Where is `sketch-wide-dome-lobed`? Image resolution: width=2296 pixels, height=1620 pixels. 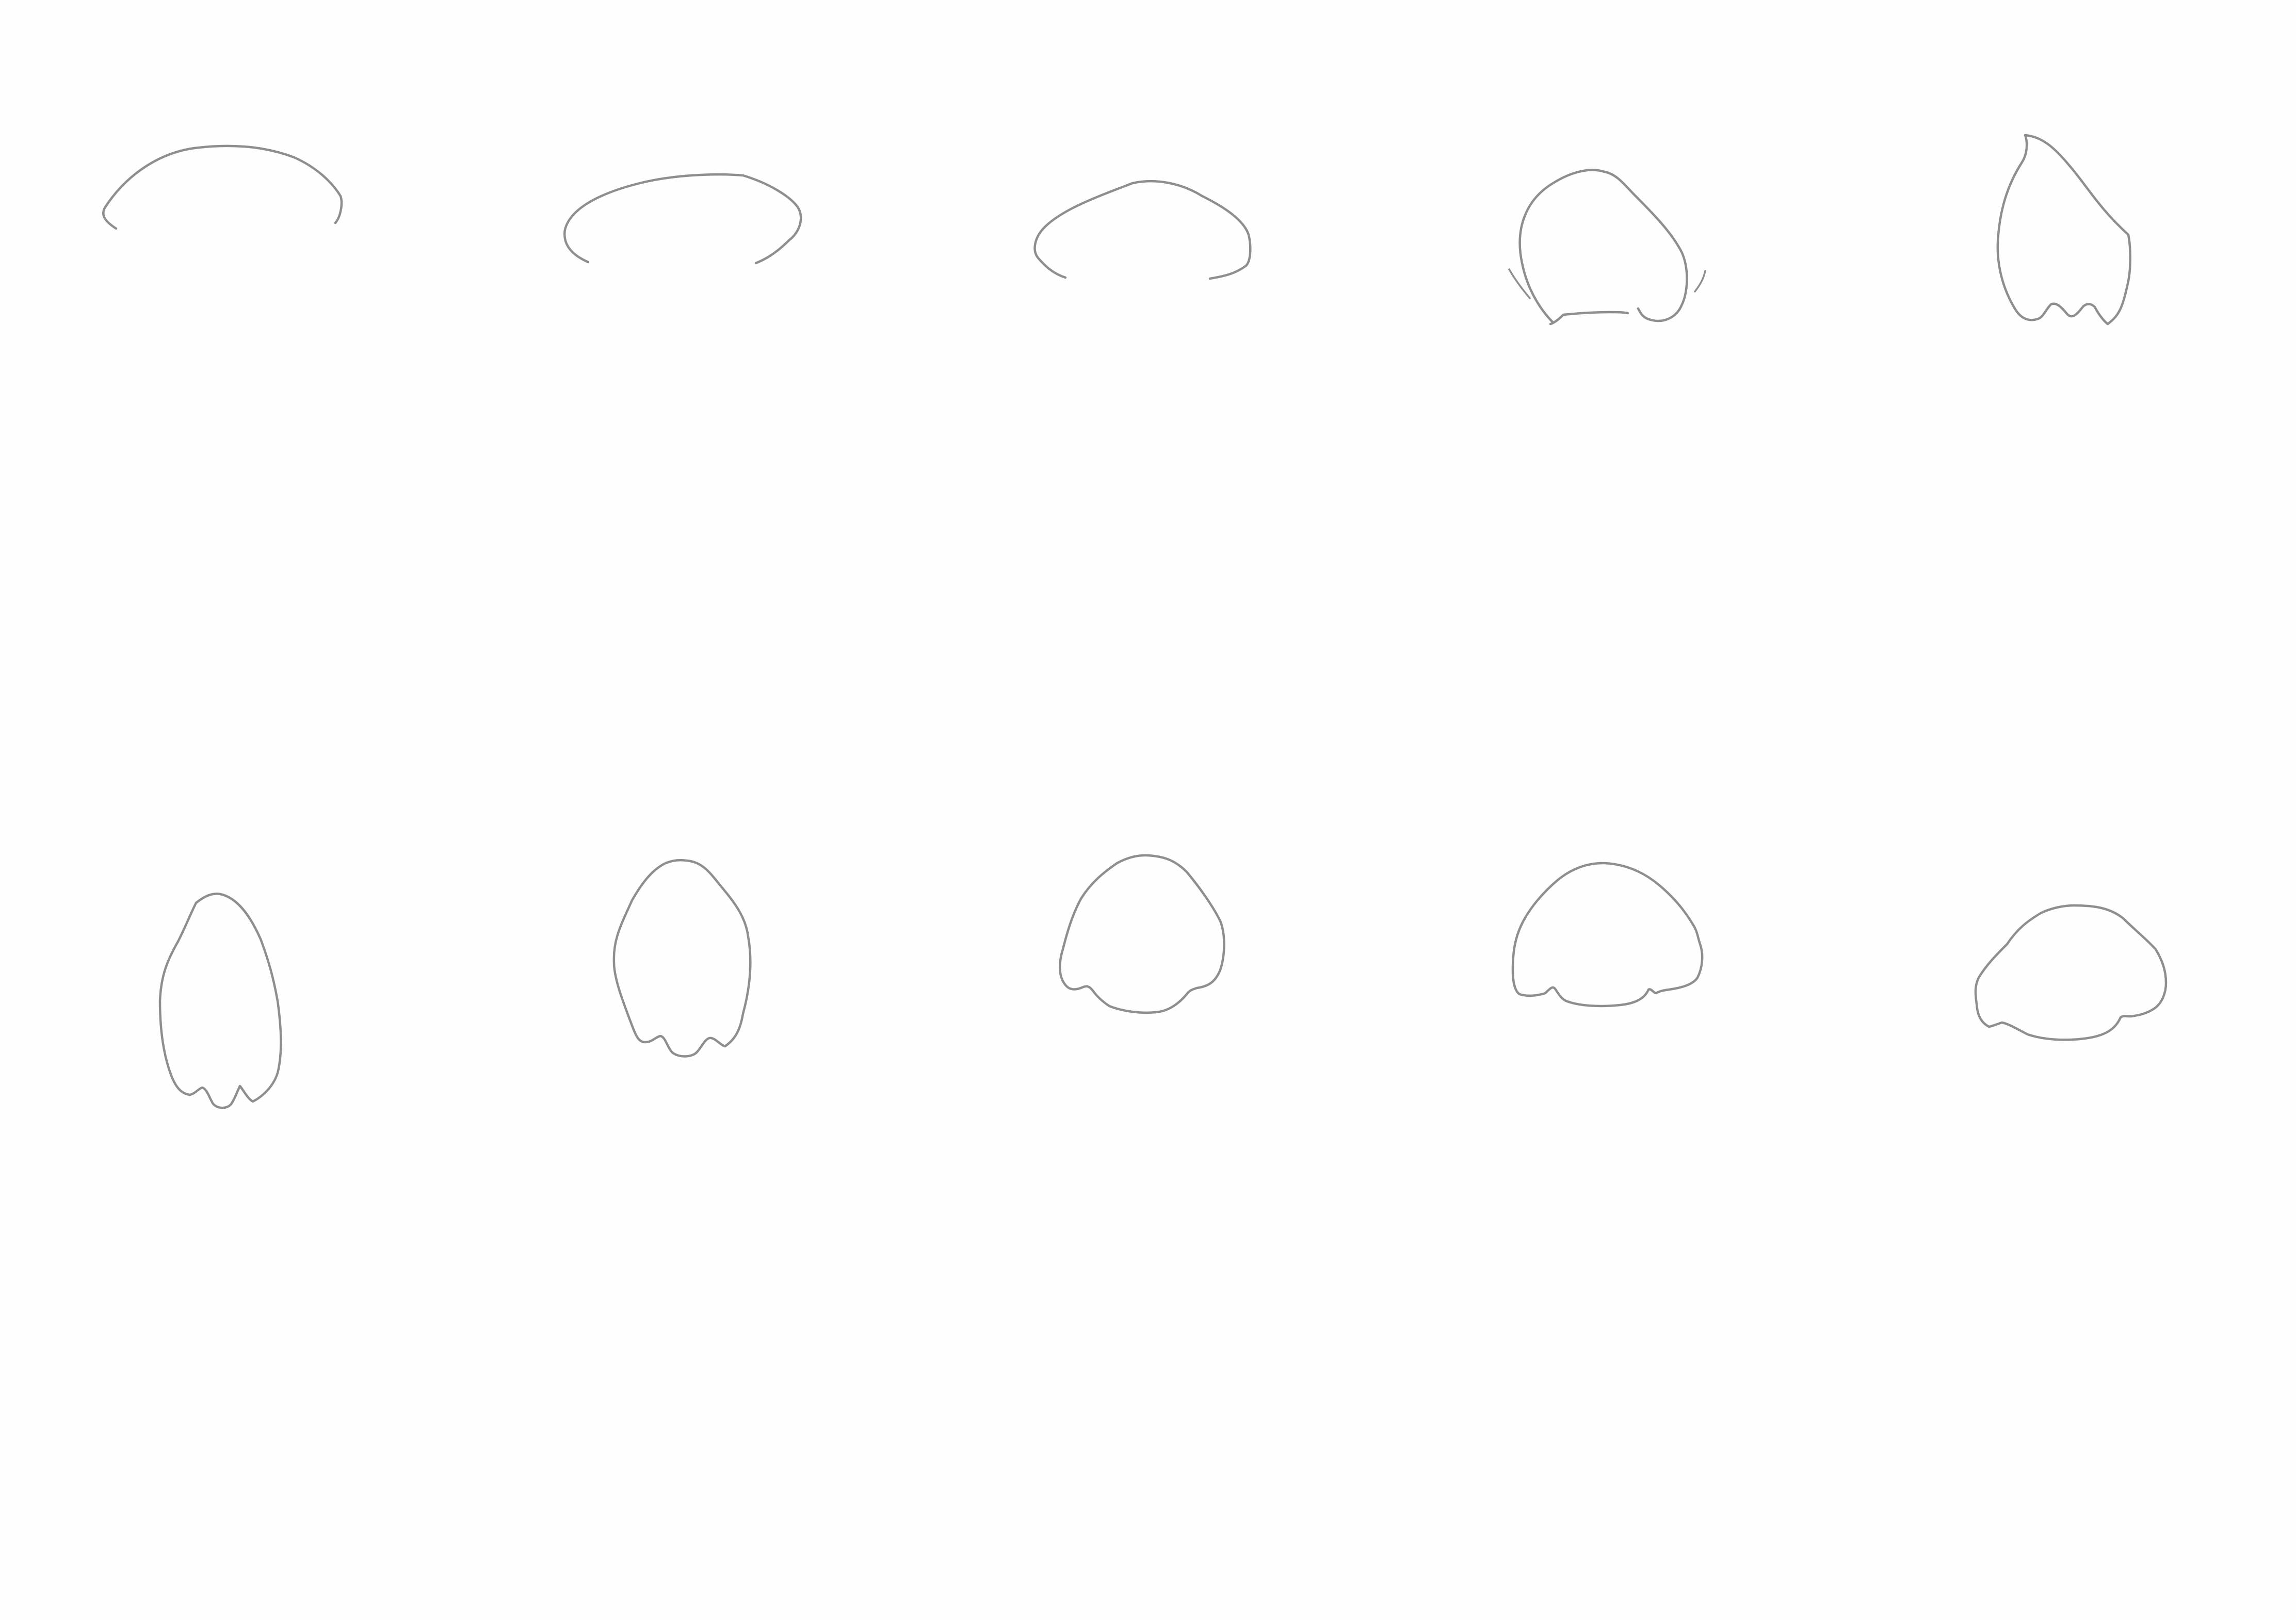 sketch-wide-dome-lobed is located at coordinates (2071, 972).